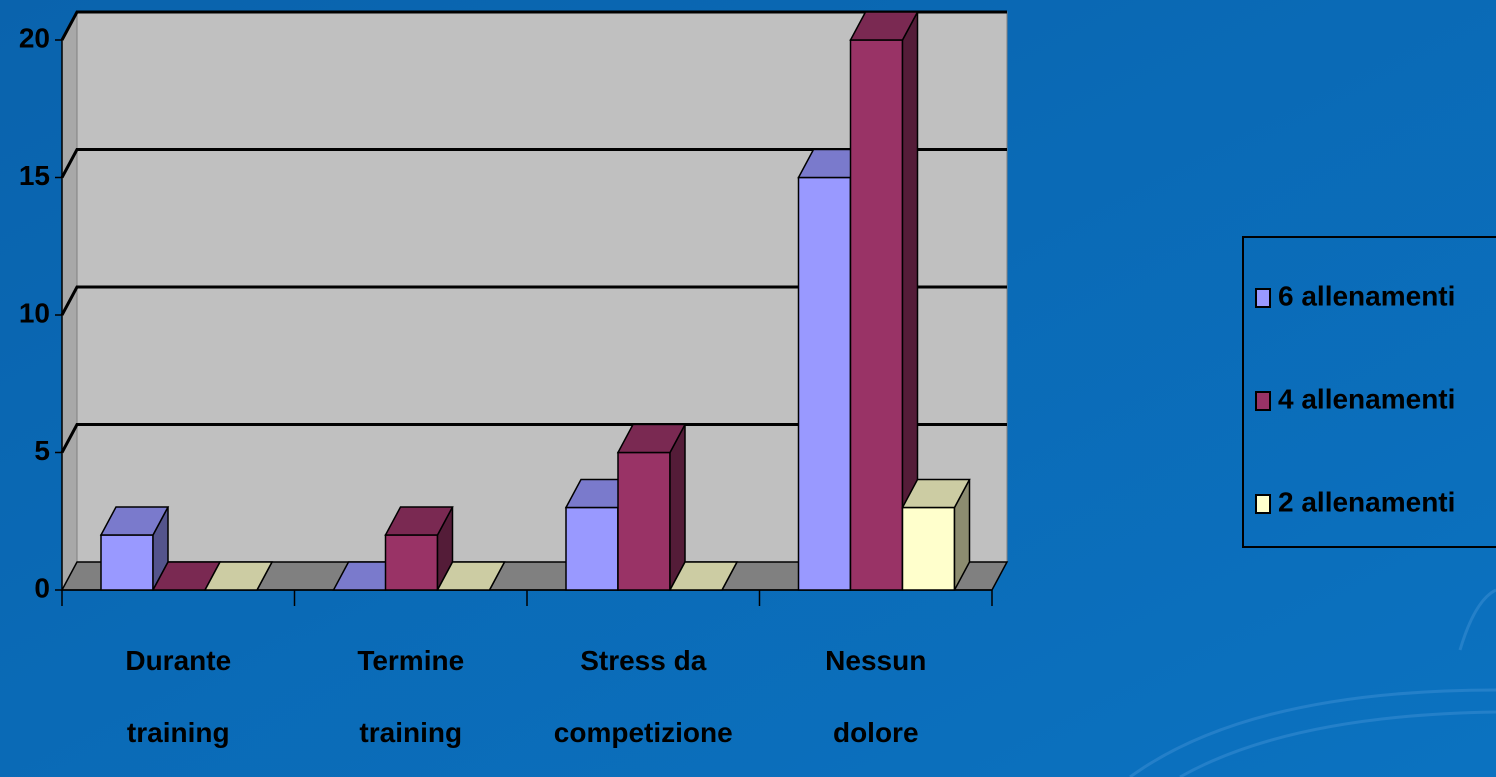  I want to click on legend-label: 2 allenamenti, so click(1366, 501).